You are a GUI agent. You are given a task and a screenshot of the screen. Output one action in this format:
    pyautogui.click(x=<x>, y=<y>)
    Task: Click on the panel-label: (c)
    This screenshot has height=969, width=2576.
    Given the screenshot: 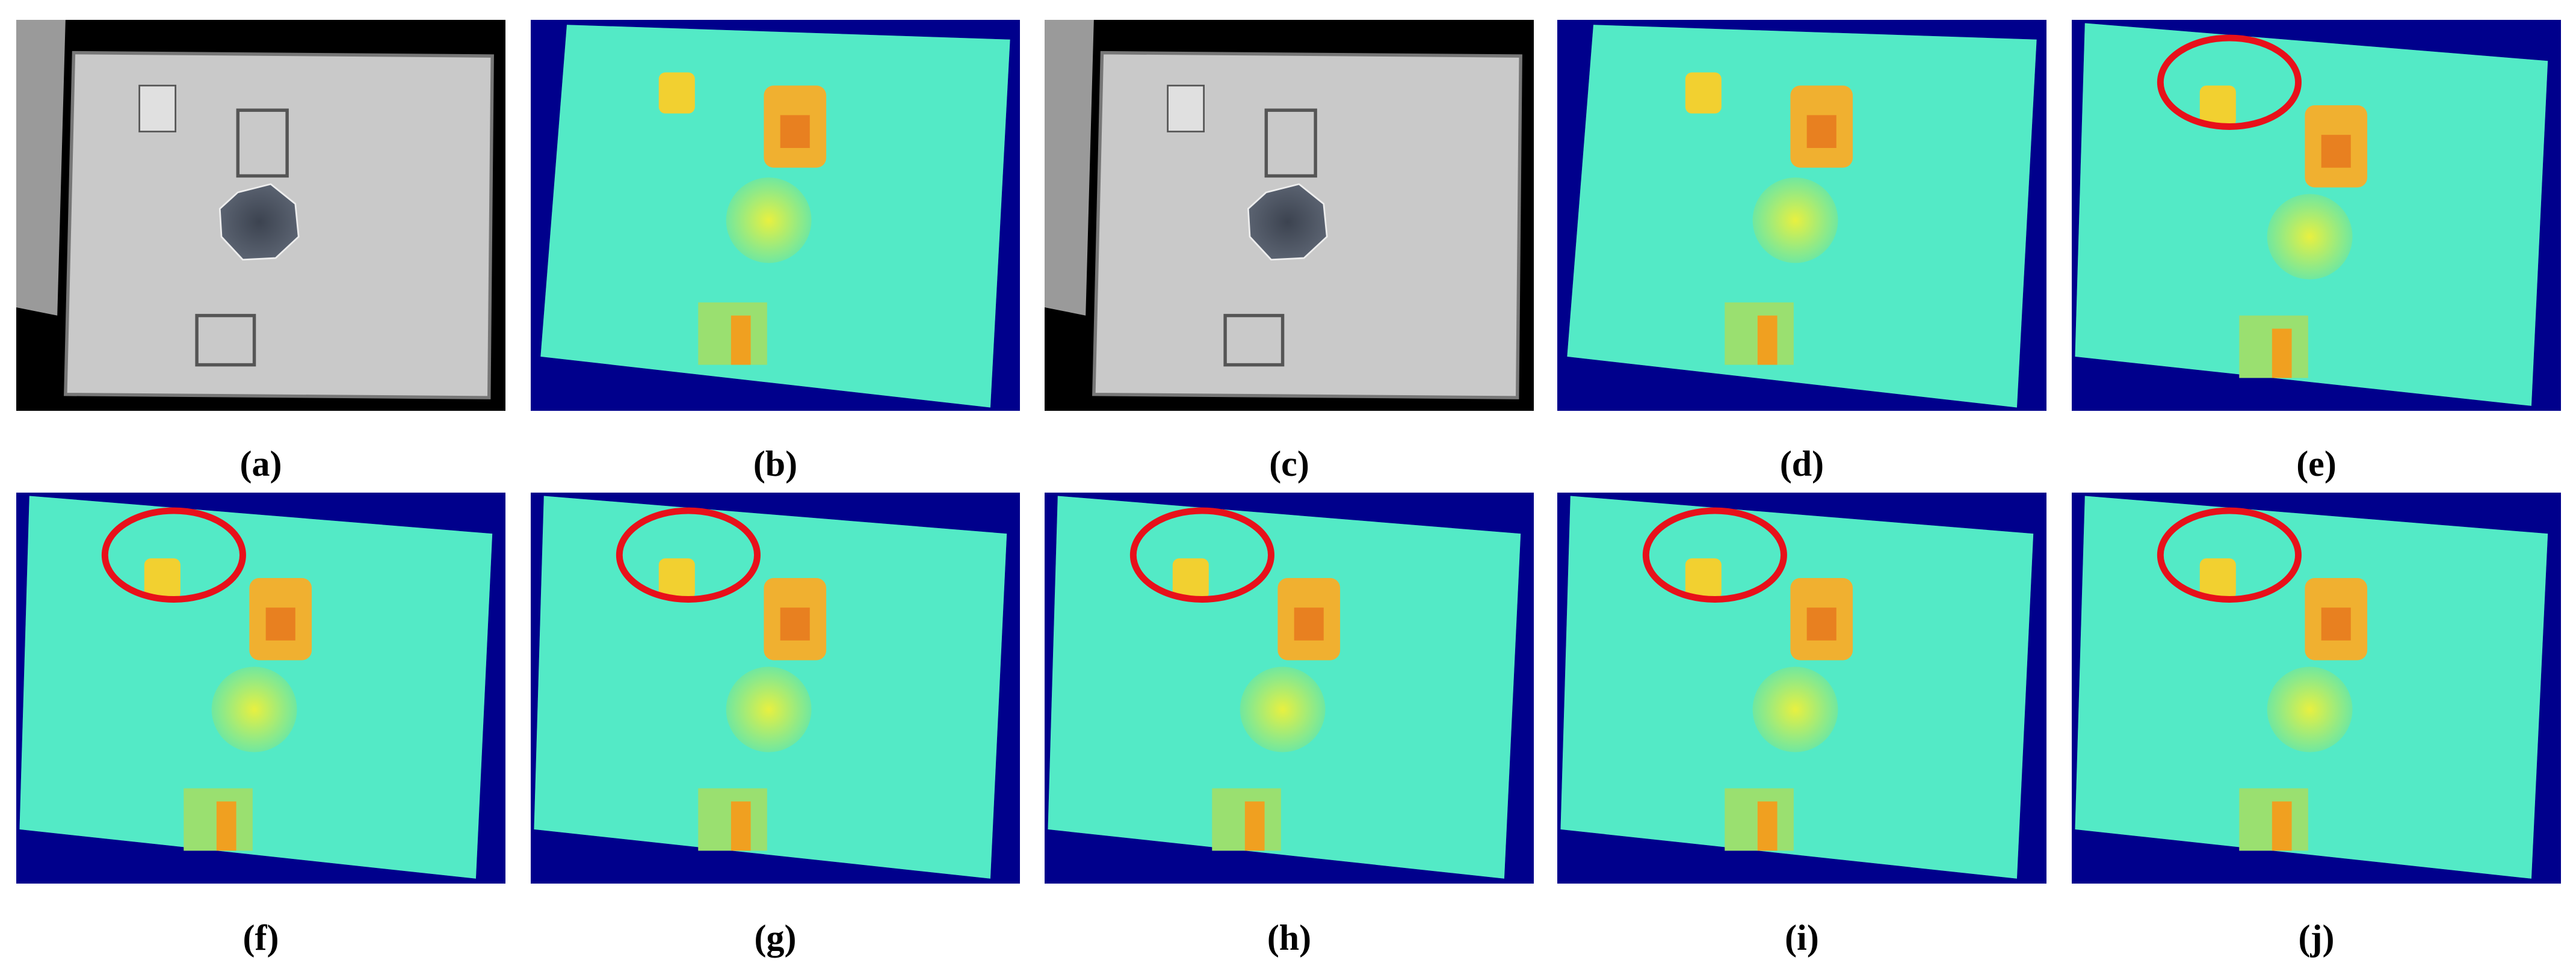 What is the action you would take?
    pyautogui.click(x=1289, y=464)
    